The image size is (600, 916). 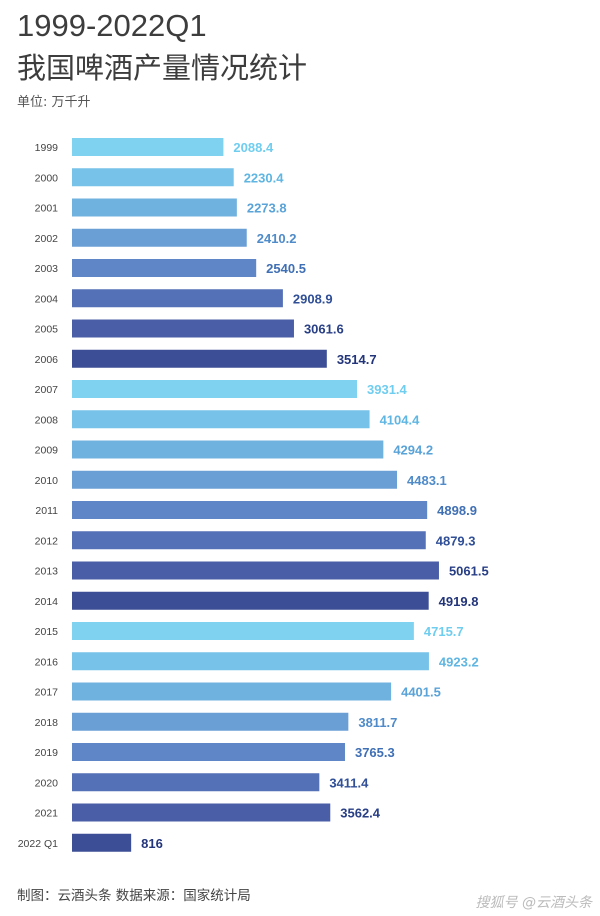 I want to click on source-note: 制图：云酒头条 数据来源：国家统计局, so click(x=134, y=896).